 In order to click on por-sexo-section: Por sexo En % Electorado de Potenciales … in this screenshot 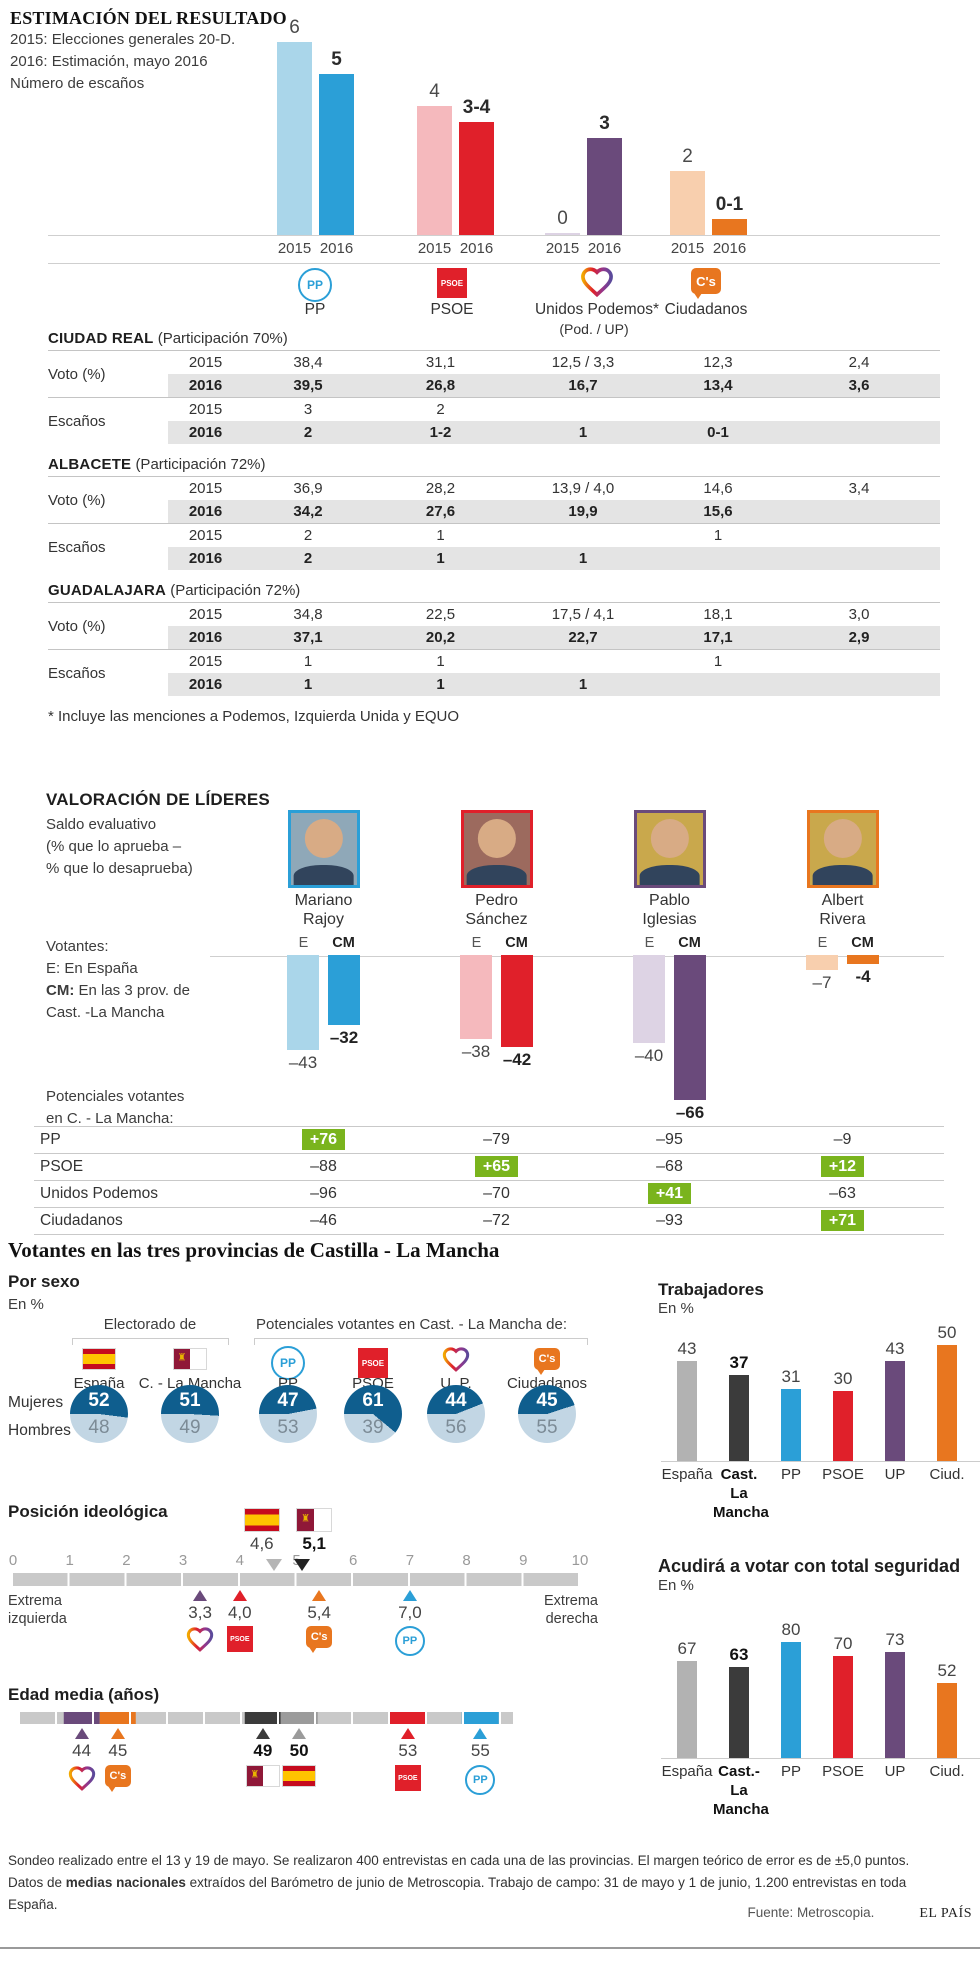, I will do `click(318, 1362)`.